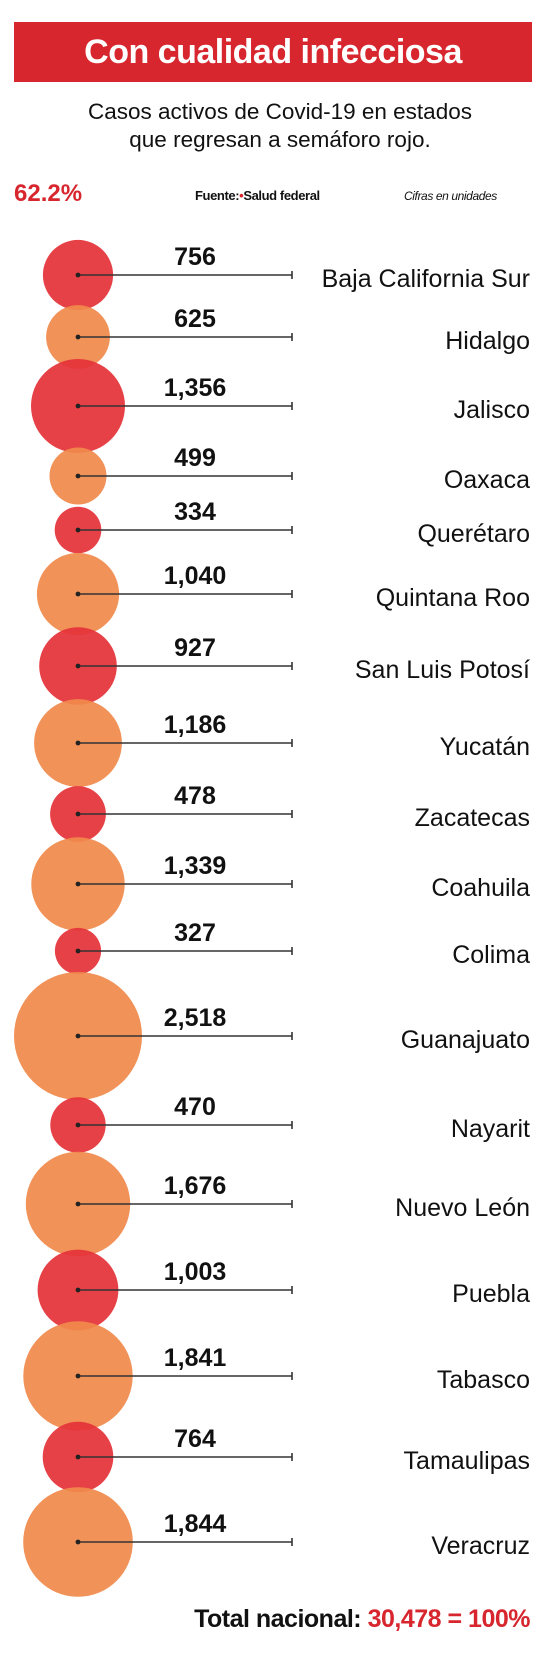  I want to click on source-label: Fuente:, so click(217, 195).